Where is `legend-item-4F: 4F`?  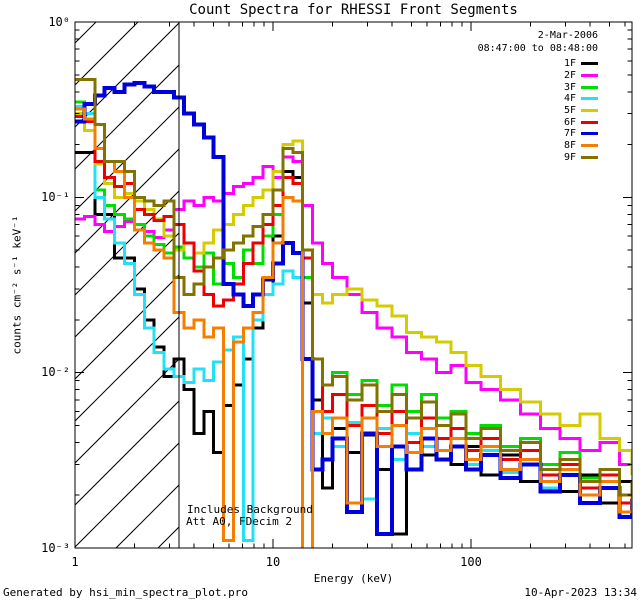
legend-item-4F: 4F is located at coordinates (581, 99).